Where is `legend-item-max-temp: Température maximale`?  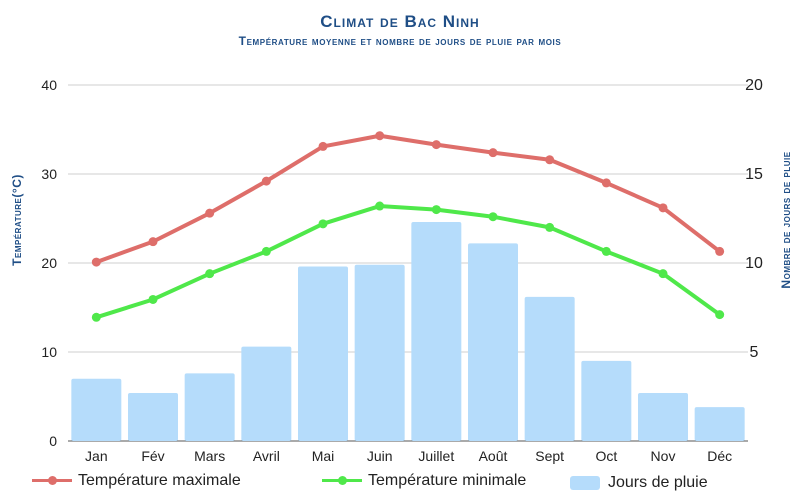 legend-item-max-temp: Température maximale is located at coordinates (136, 481).